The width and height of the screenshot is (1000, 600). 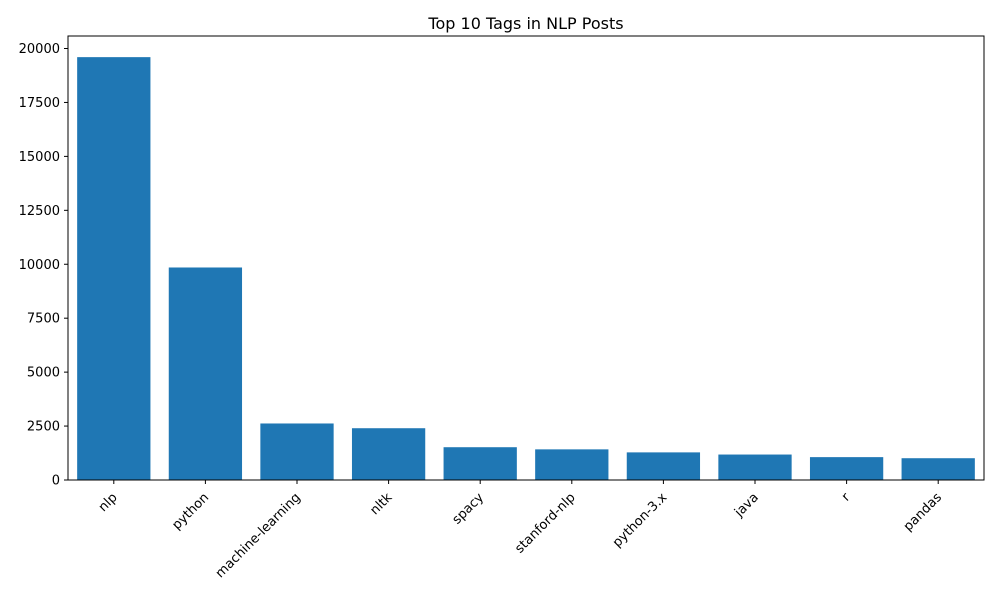 What do you see at coordinates (43, 319) in the screenshot?
I see `y-tick-label: 7500` at bounding box center [43, 319].